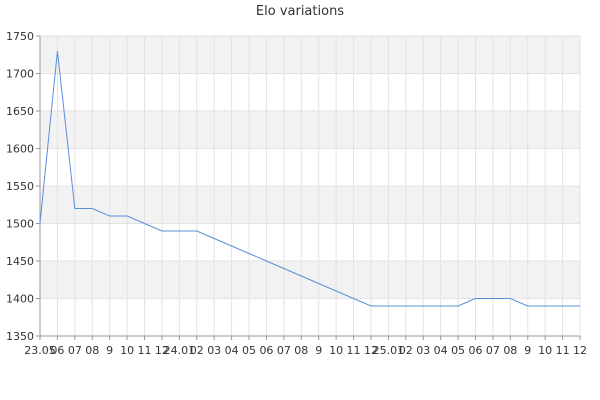  What do you see at coordinates (20, 261) in the screenshot?
I see `y-tick-label: 1450` at bounding box center [20, 261].